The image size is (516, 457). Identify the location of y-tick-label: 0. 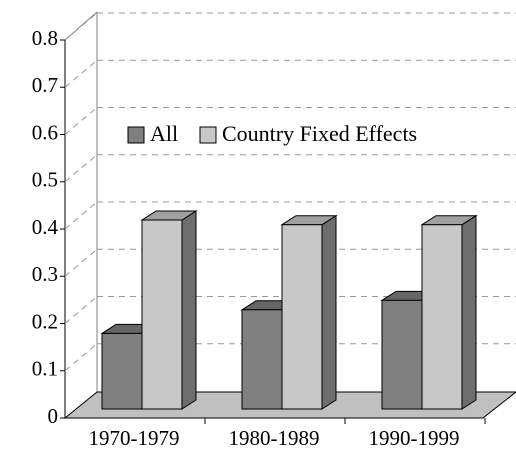
(53, 416).